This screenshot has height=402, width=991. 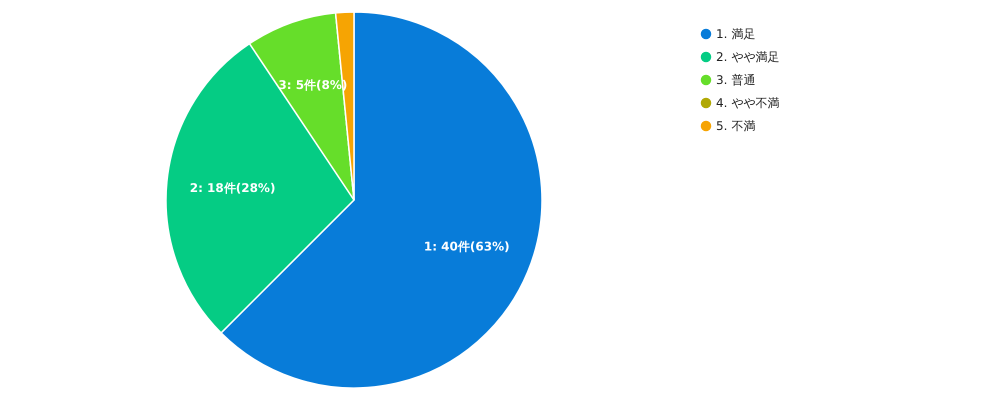 I want to click on legend-label: 3. 普通, so click(x=736, y=80).